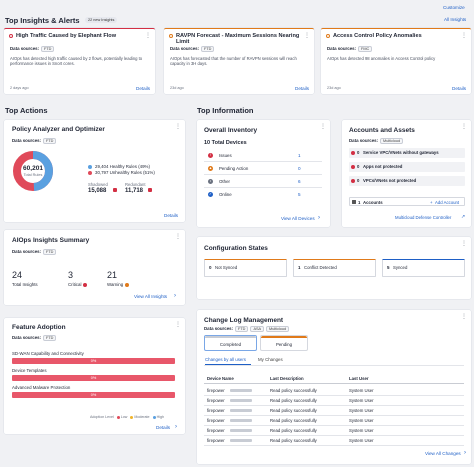 The image size is (474, 467). What do you see at coordinates (58, 129) in the screenshot?
I see `policy-title: Policy Analyzer and Optimizer` at bounding box center [58, 129].